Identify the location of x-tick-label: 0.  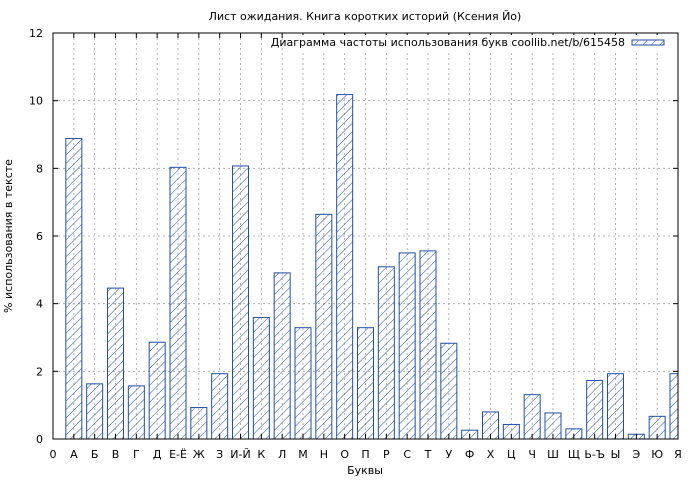
(53, 454).